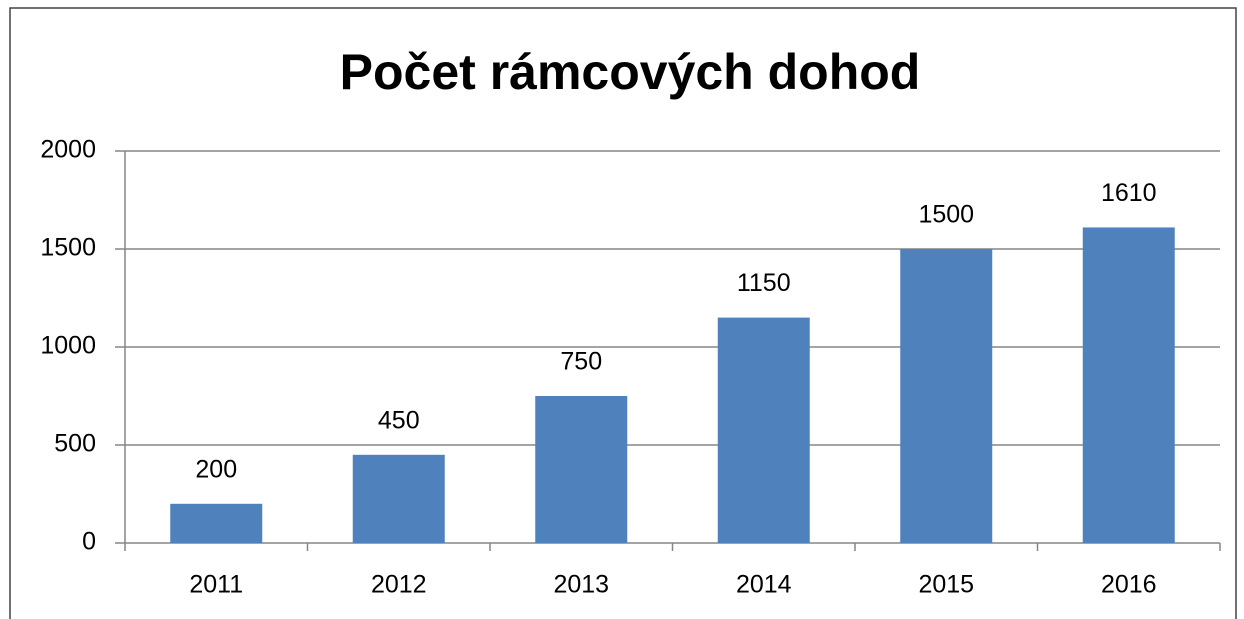 Image resolution: width=1244 pixels, height=619 pixels. Describe the element at coordinates (764, 585) in the screenshot. I see `x-tick-label: 2014` at that location.